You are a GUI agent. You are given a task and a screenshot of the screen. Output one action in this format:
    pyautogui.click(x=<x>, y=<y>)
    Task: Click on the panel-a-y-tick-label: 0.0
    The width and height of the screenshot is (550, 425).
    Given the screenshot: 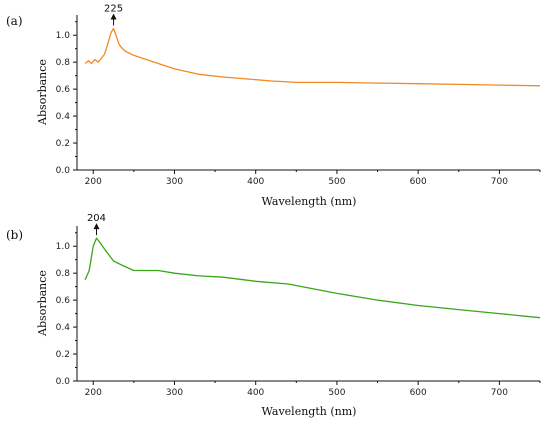 What is the action you would take?
    pyautogui.click(x=63, y=171)
    